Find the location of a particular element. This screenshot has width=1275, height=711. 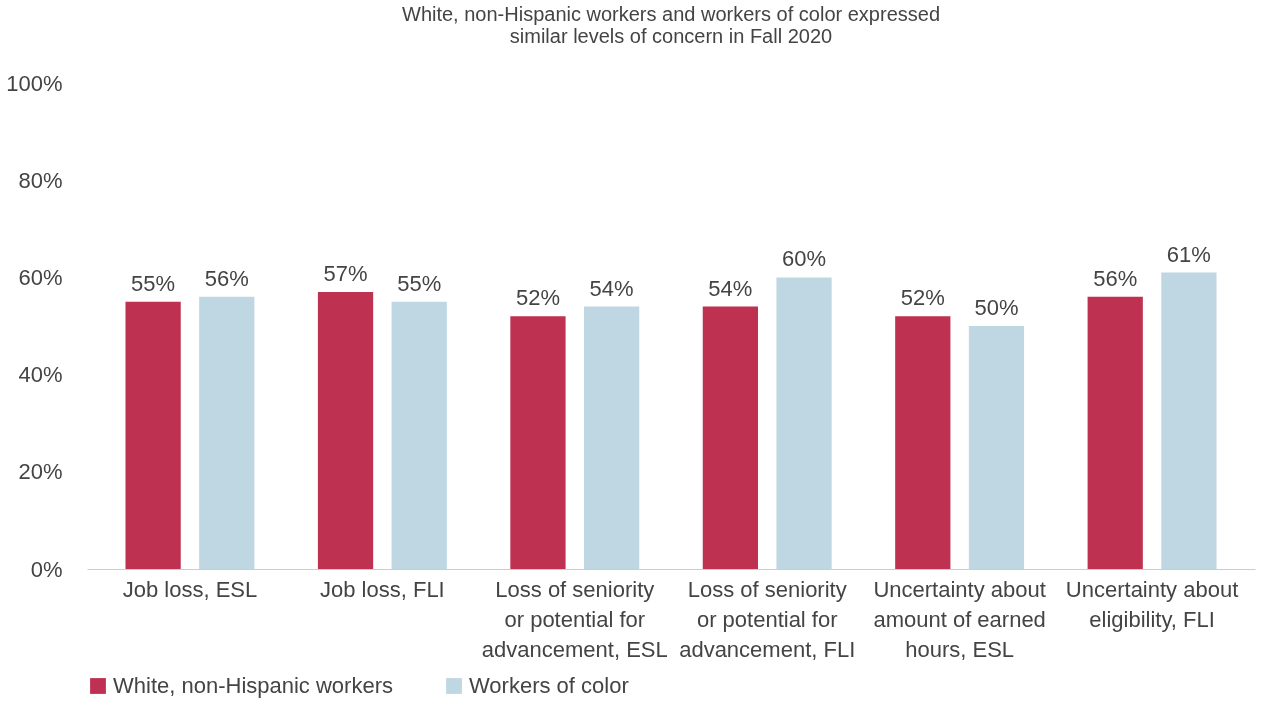

data-label: 61% is located at coordinates (1188, 254).